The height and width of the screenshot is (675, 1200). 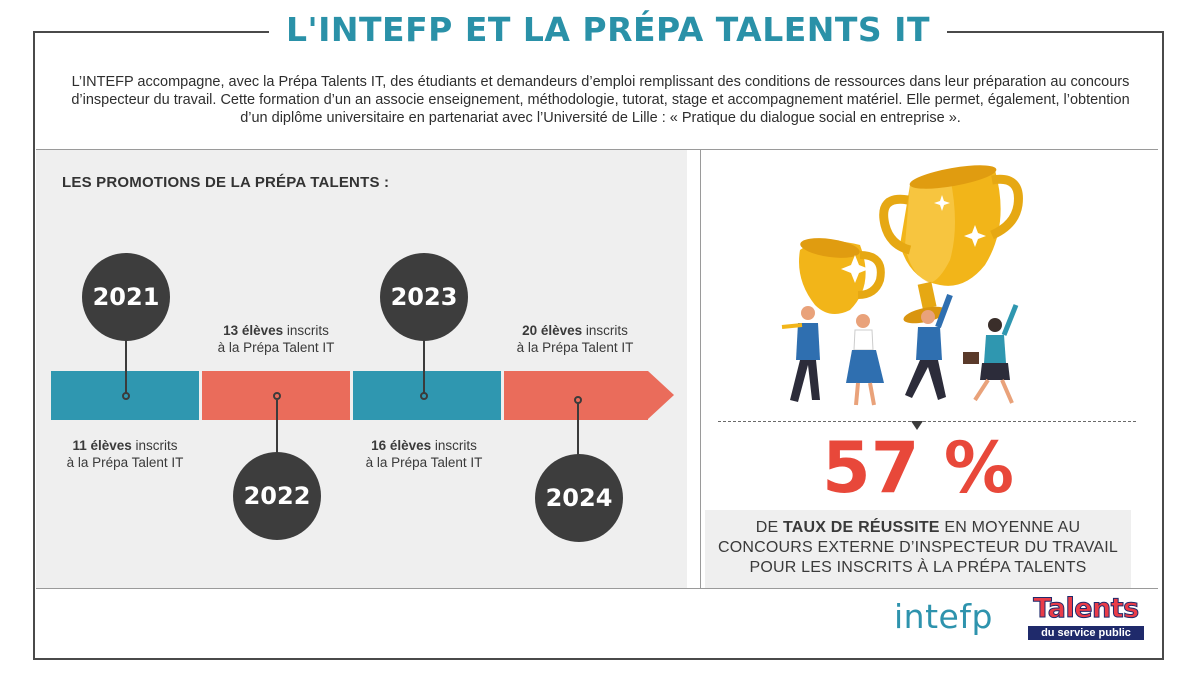 I want to click on timeline-segment-2024, so click(x=576, y=395).